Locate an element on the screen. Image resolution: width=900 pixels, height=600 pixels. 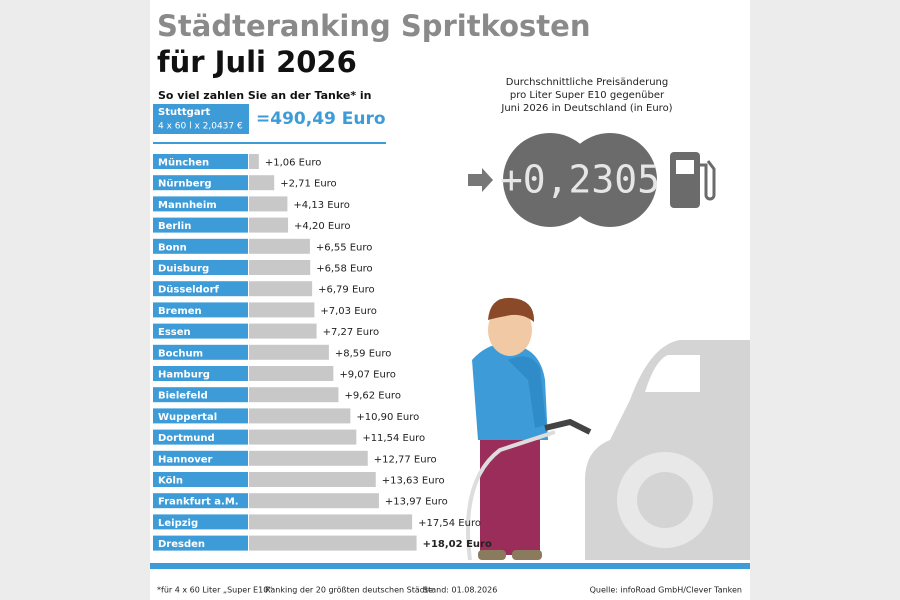
person-illustration is located at coordinates (529, 429).